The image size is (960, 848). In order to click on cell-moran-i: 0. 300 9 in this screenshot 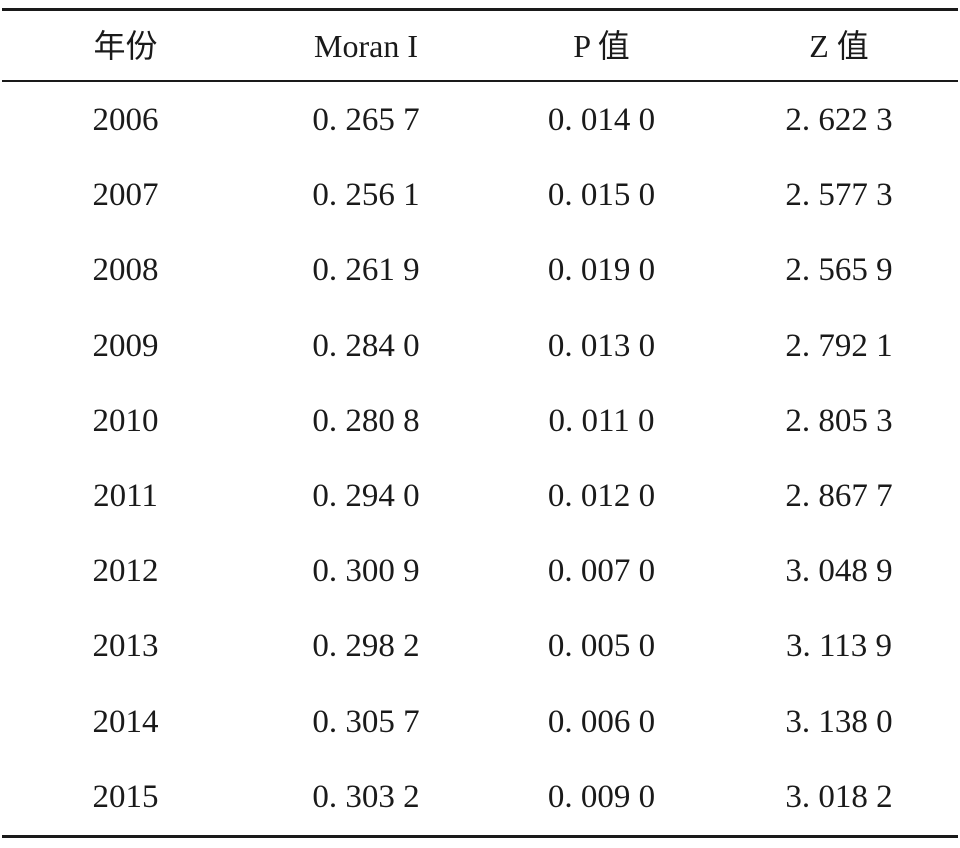, I will do `click(366, 571)`.